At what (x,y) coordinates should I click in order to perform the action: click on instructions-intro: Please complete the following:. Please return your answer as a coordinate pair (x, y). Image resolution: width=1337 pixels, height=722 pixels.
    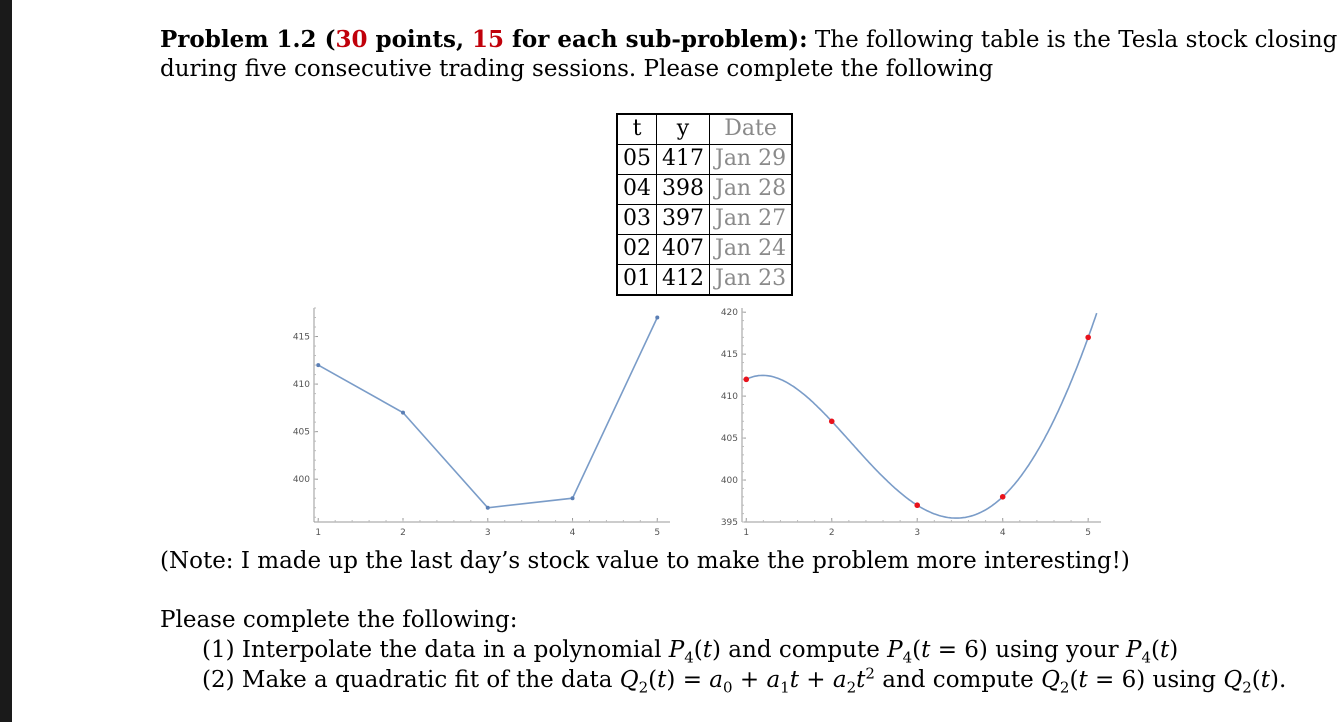
    Looking at the image, I should click on (339, 620).